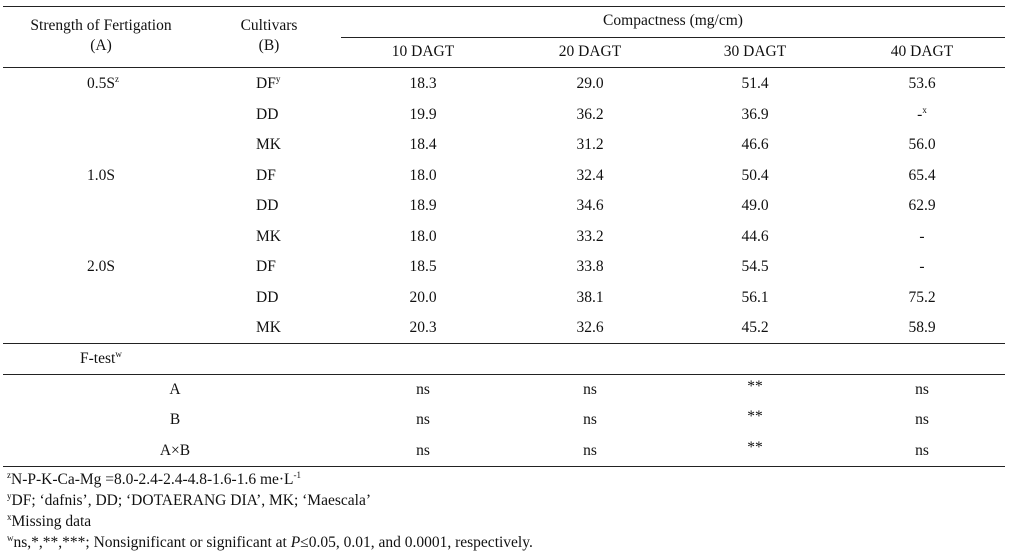 This screenshot has height=558, width=1012. What do you see at coordinates (673, 20) in the screenshot?
I see `header-compactness: Compactness (mg/cm)` at bounding box center [673, 20].